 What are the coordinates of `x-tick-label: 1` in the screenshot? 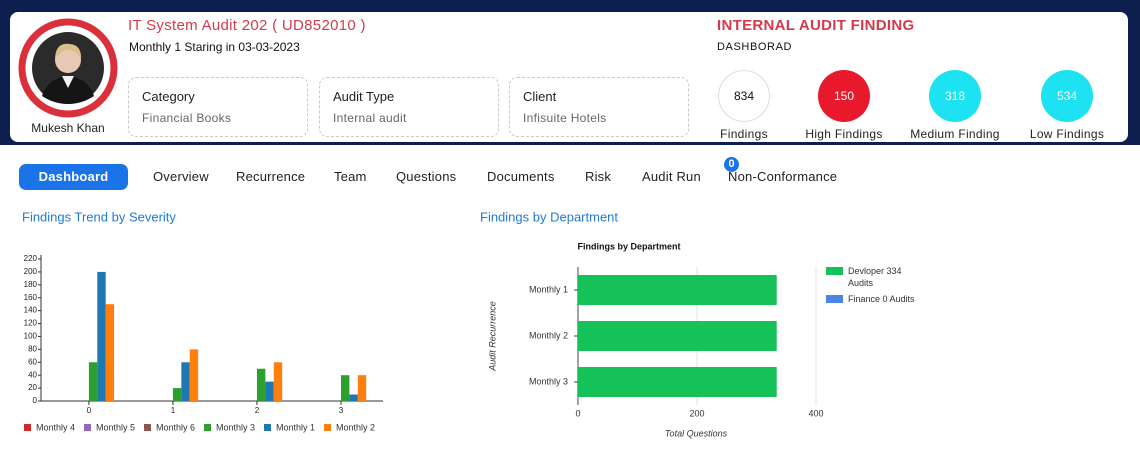 It's located at (173, 410).